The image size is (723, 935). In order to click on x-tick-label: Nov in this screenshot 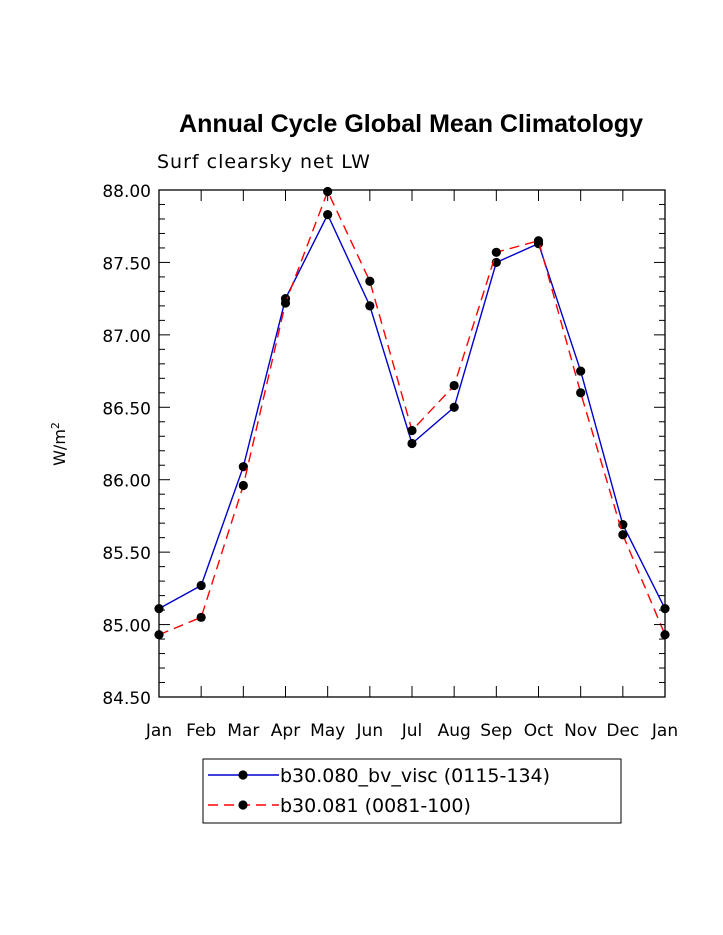, I will do `click(580, 731)`.